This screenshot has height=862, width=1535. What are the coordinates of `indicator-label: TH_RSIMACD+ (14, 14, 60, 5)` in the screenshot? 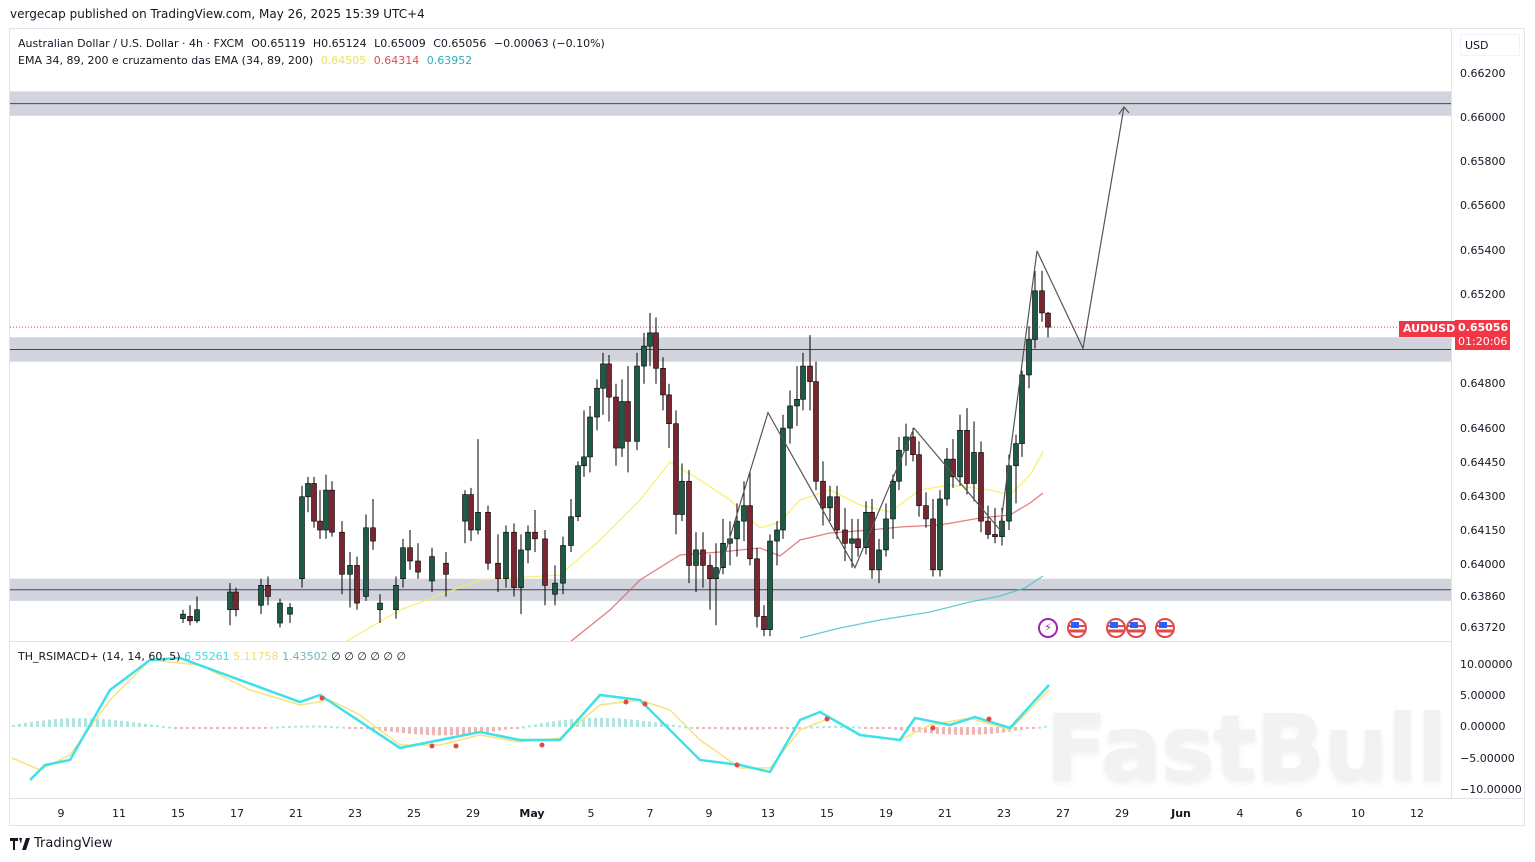 It's located at (99, 656).